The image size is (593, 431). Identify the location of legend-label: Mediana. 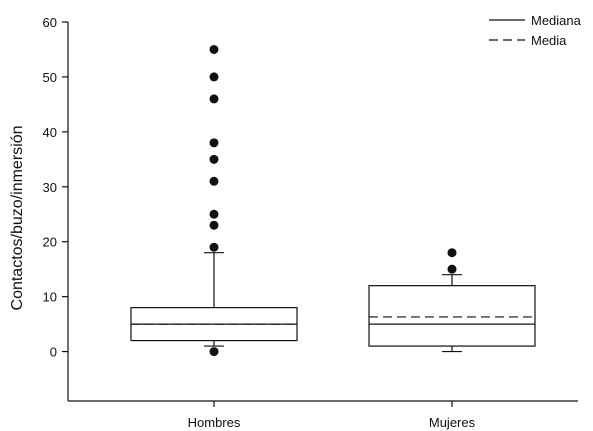
(556, 20).